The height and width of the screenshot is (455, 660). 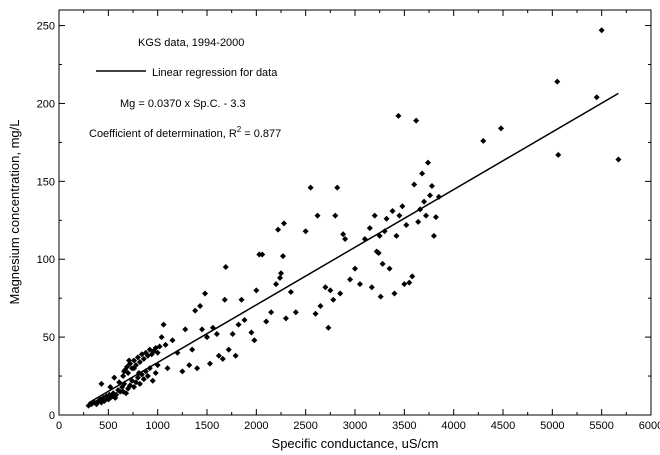 I want to click on annotation-r2: Coefficient of determination, R2 = 0.877, so click(x=185, y=132).